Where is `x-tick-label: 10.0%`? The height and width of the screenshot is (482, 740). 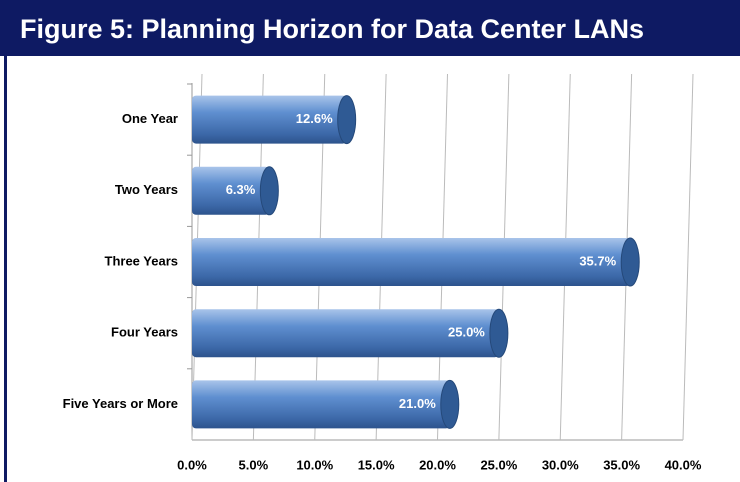 x-tick-label: 10.0% is located at coordinates (314, 464).